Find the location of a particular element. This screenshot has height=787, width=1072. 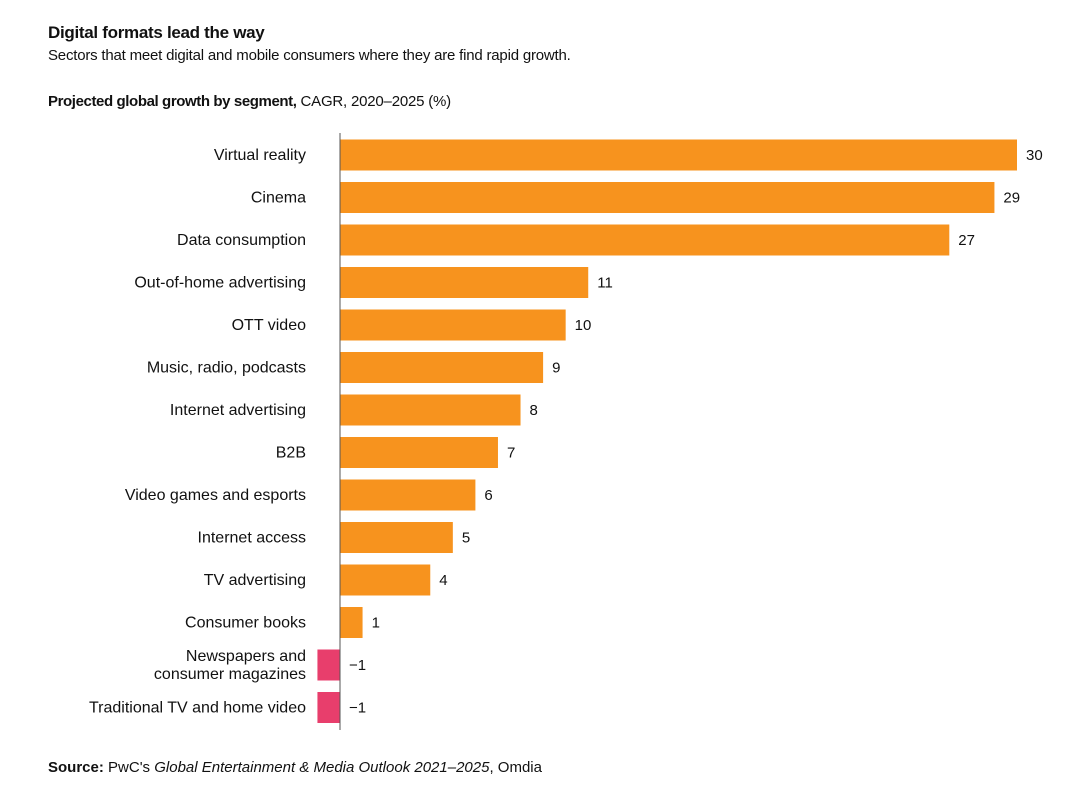

value-label: 27 is located at coordinates (966, 240).